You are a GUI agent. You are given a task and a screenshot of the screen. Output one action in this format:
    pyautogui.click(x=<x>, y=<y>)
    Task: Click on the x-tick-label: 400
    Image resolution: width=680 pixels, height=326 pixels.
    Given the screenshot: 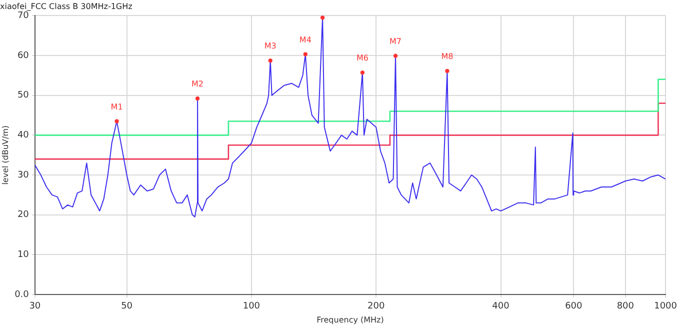 What is the action you would take?
    pyautogui.click(x=501, y=306)
    